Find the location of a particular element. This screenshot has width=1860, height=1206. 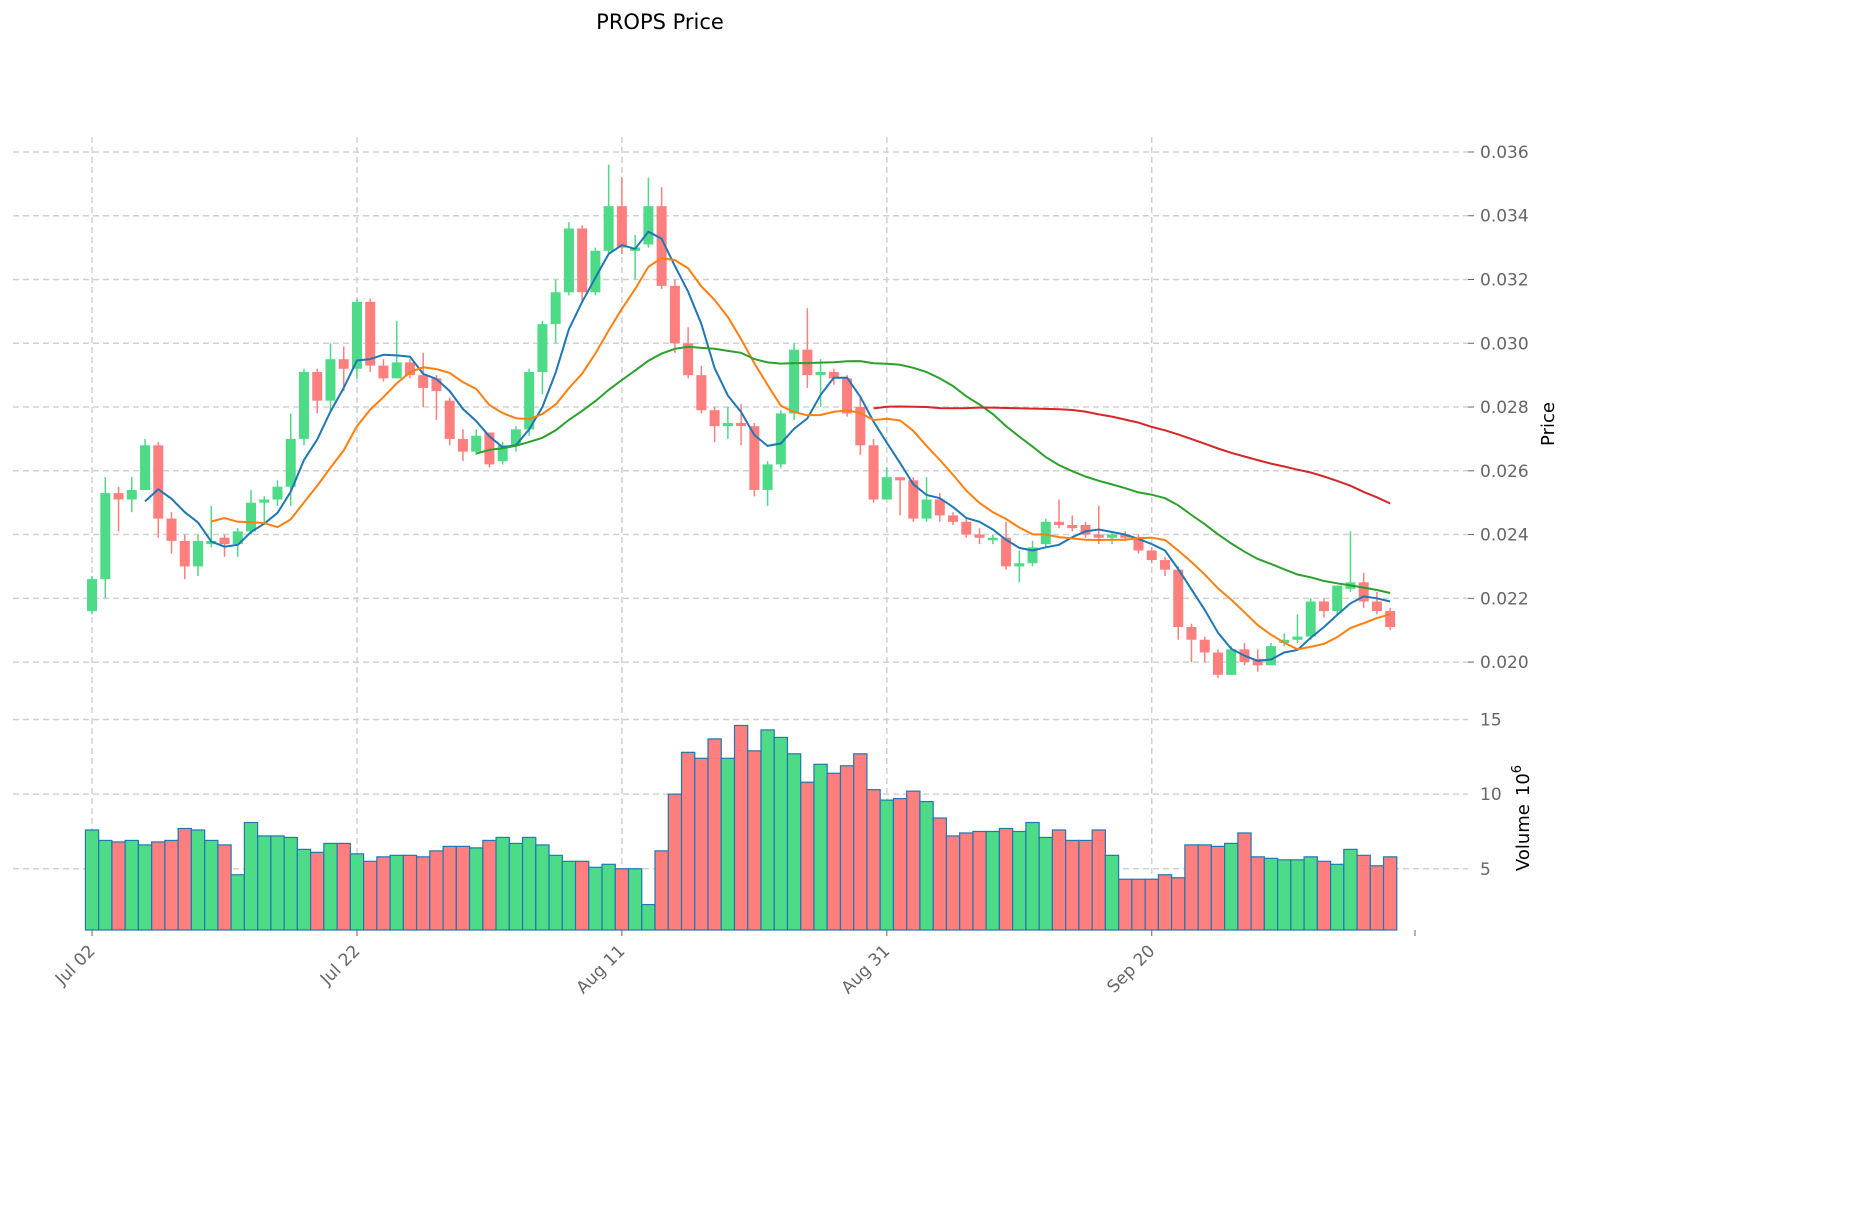

price-tick-label: 0.036 is located at coordinates (1504, 153).